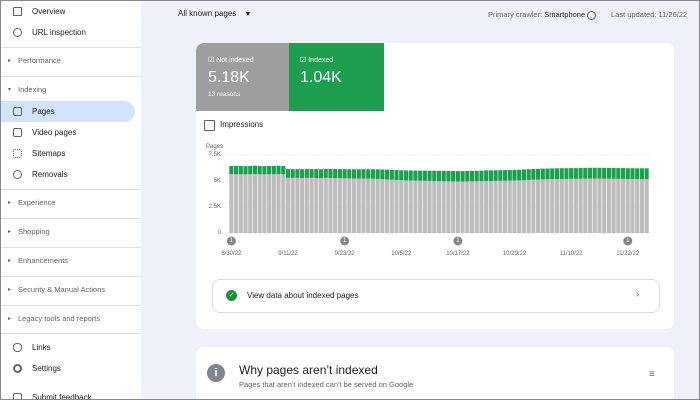  I want to click on nav-section: ▸ Security & Manual Actions, so click(68, 290).